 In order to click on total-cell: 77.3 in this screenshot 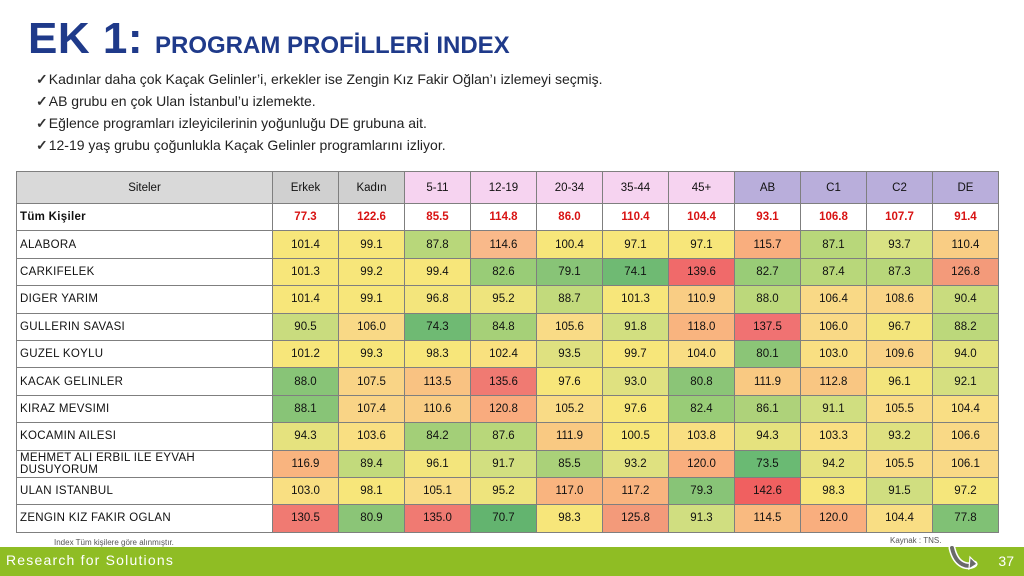, I will do `click(305, 217)`.